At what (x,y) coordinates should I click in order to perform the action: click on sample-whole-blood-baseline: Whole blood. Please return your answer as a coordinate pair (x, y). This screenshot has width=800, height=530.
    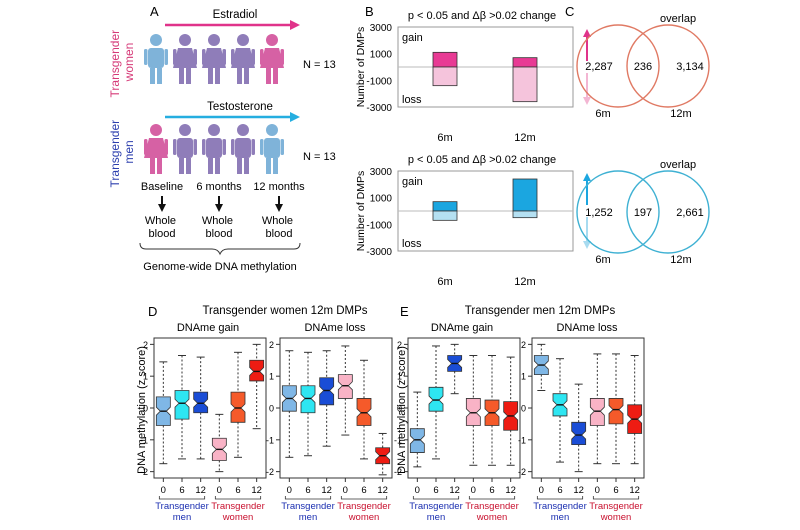
    Looking at the image, I should click on (162, 227).